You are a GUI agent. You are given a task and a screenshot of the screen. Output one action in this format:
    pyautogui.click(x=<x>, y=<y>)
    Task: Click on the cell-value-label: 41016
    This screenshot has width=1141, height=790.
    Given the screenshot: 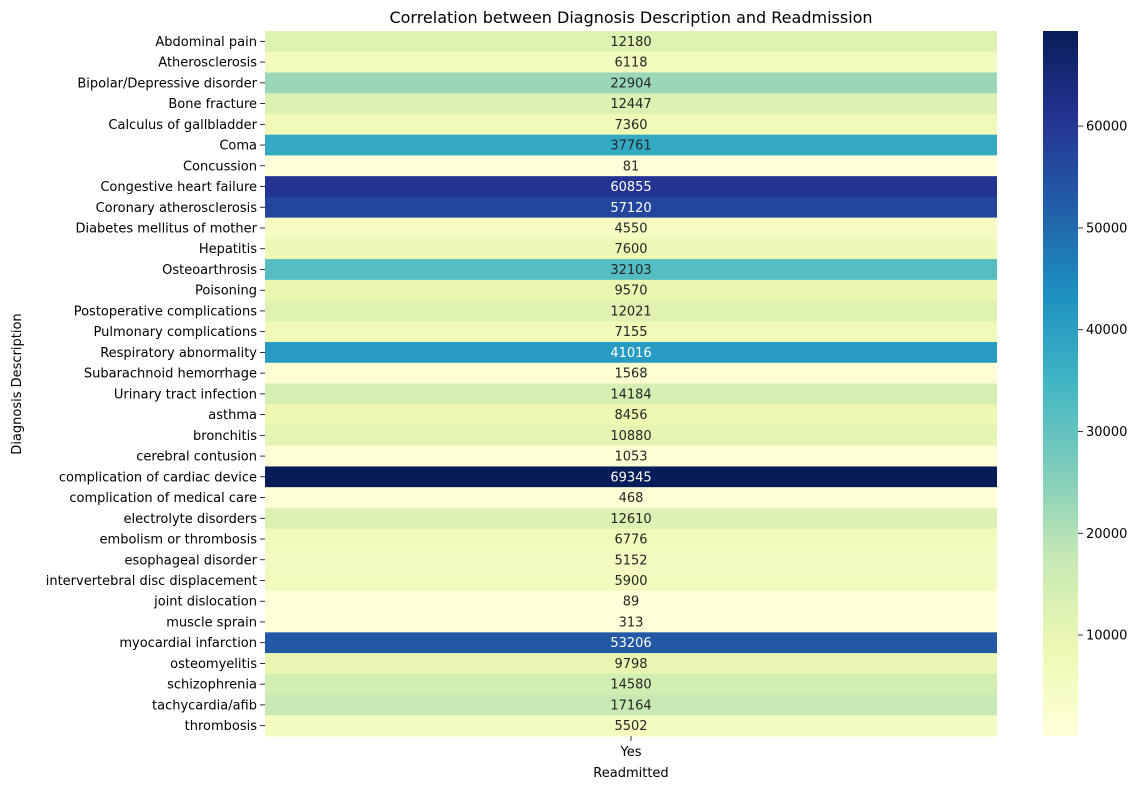 What is the action you would take?
    pyautogui.click(x=630, y=353)
    